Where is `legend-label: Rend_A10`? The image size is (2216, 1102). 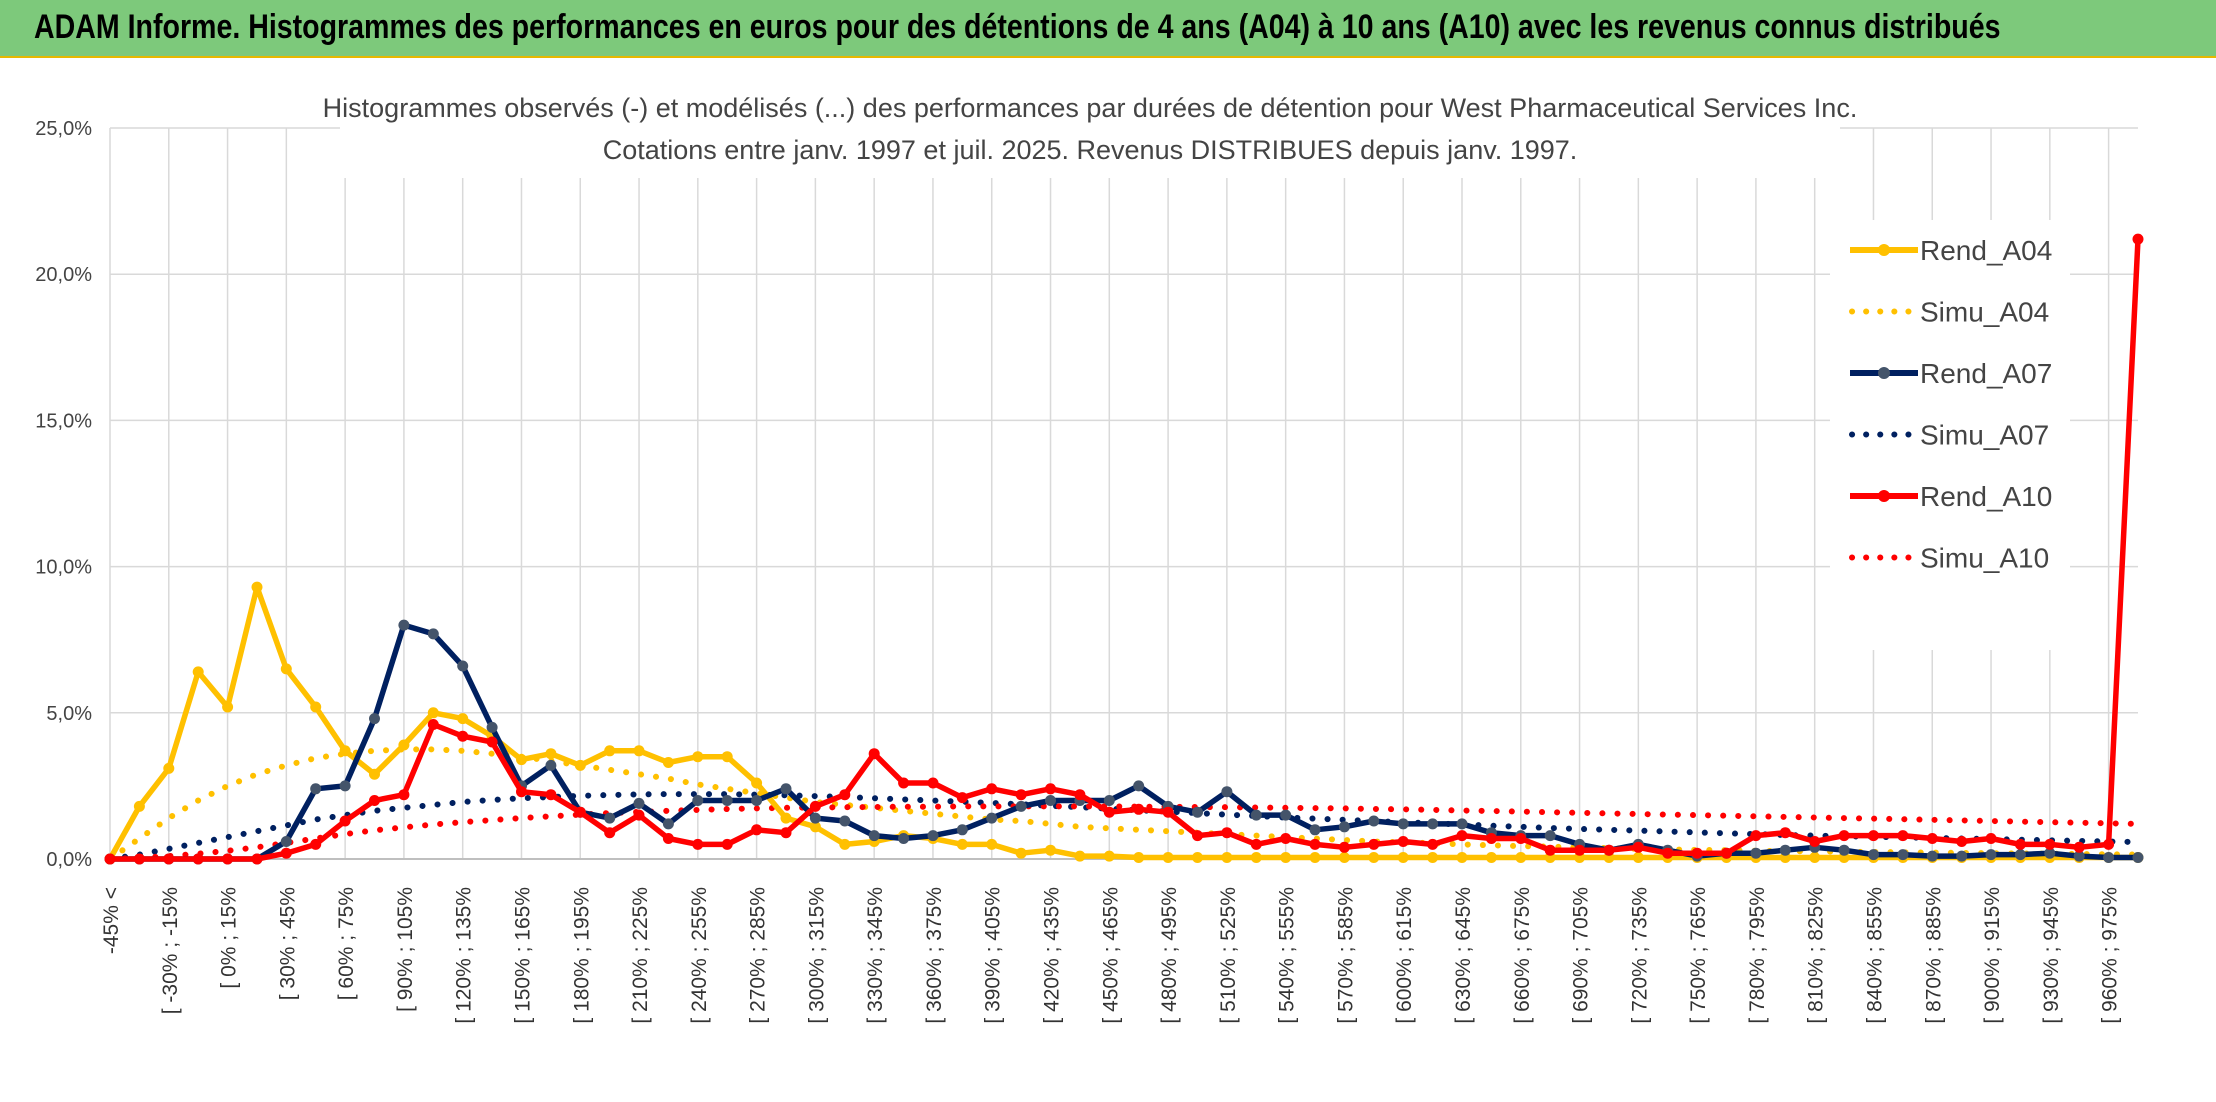
legend-label: Rend_A10 is located at coordinates (1986, 496).